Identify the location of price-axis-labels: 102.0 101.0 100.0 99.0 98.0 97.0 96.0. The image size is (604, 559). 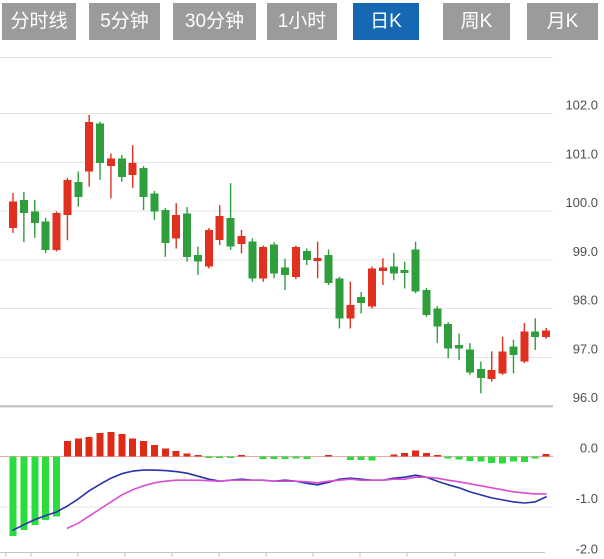
(581, 252).